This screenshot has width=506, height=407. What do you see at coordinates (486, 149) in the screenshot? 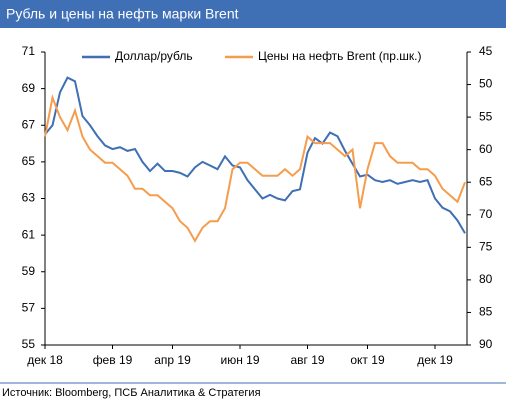
I see `y2-tick-label: 60` at bounding box center [486, 149].